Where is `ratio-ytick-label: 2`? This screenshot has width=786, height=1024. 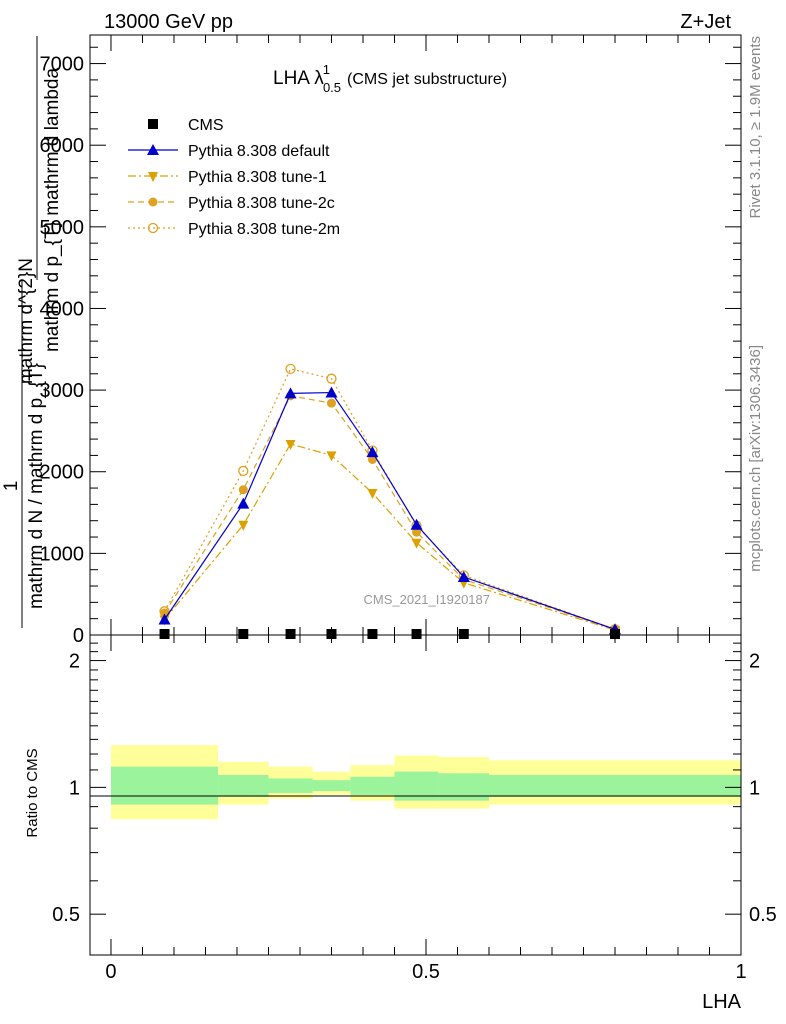
ratio-ytick-label: 2 is located at coordinates (74, 662).